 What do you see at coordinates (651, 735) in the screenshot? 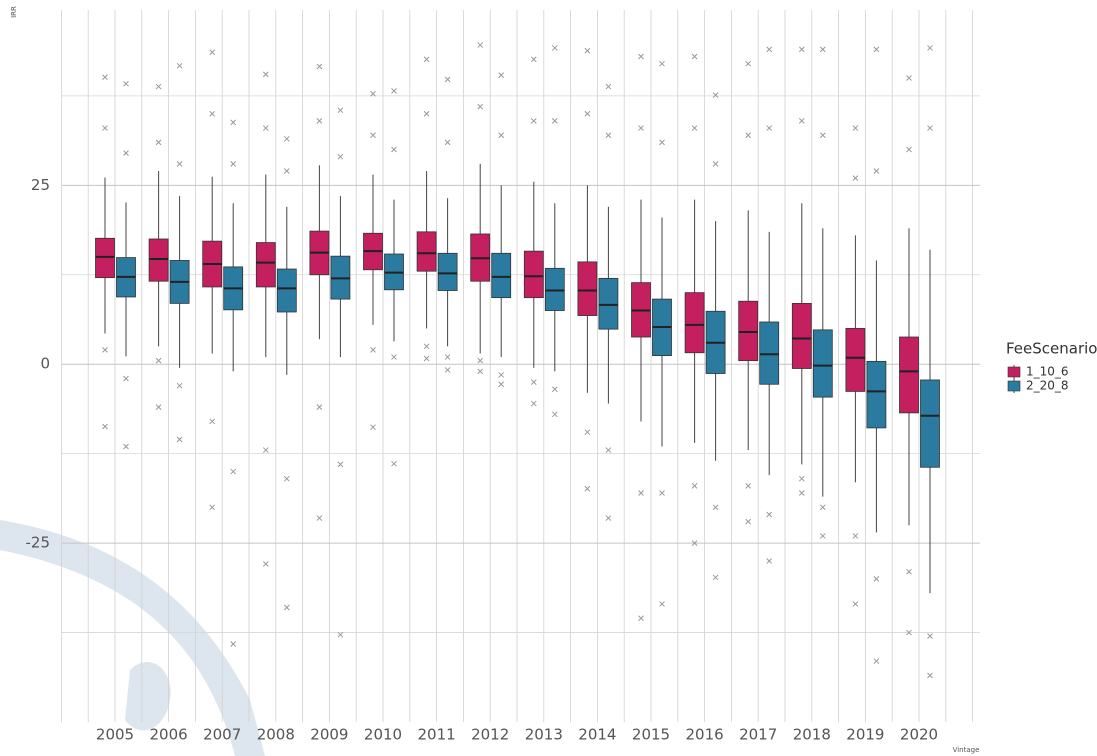
I see `x-tick-label: 2015` at bounding box center [651, 735].